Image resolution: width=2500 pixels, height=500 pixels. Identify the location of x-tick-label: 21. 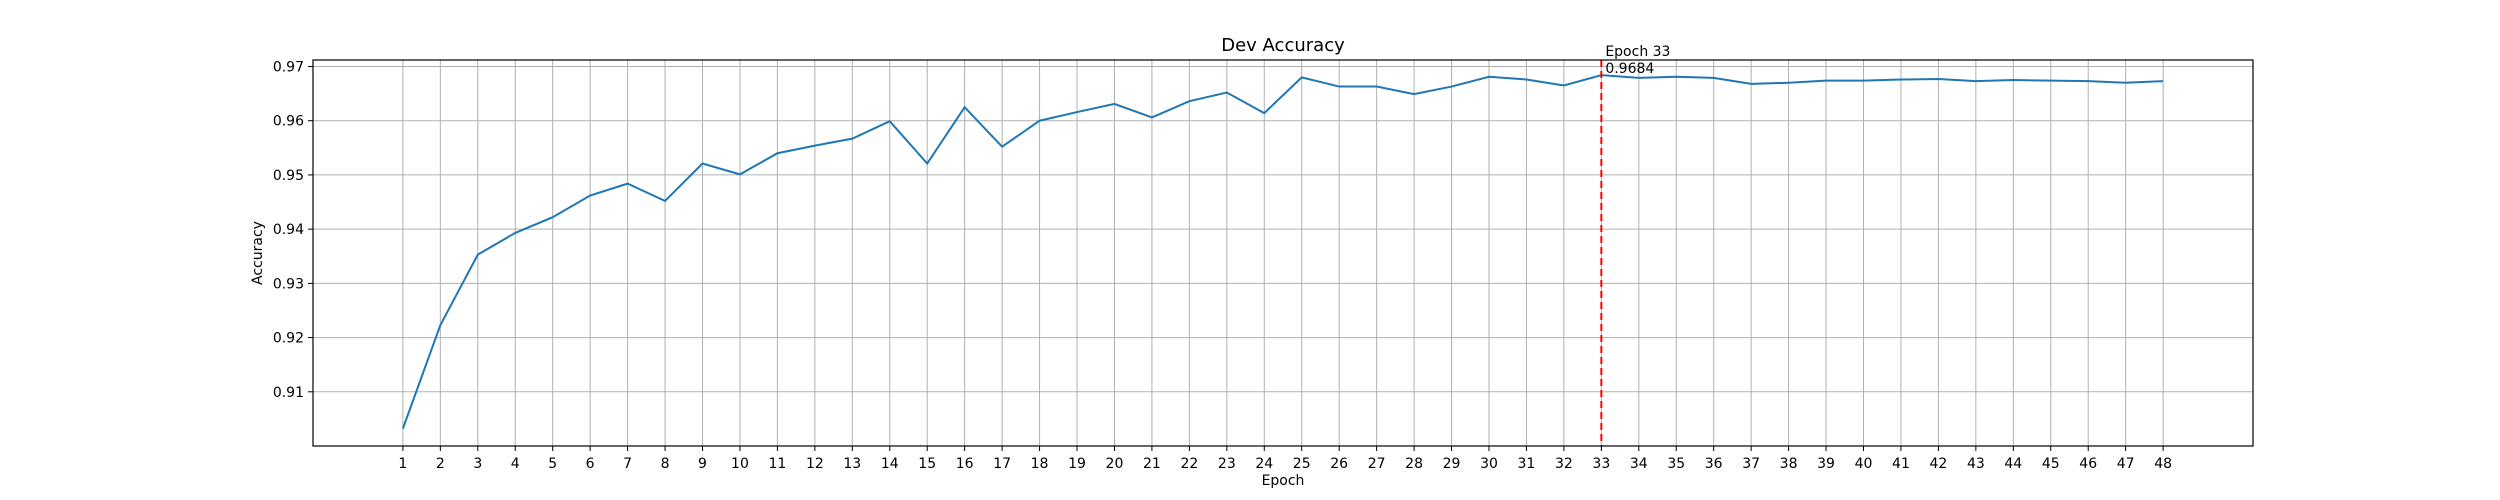
(1152, 464).